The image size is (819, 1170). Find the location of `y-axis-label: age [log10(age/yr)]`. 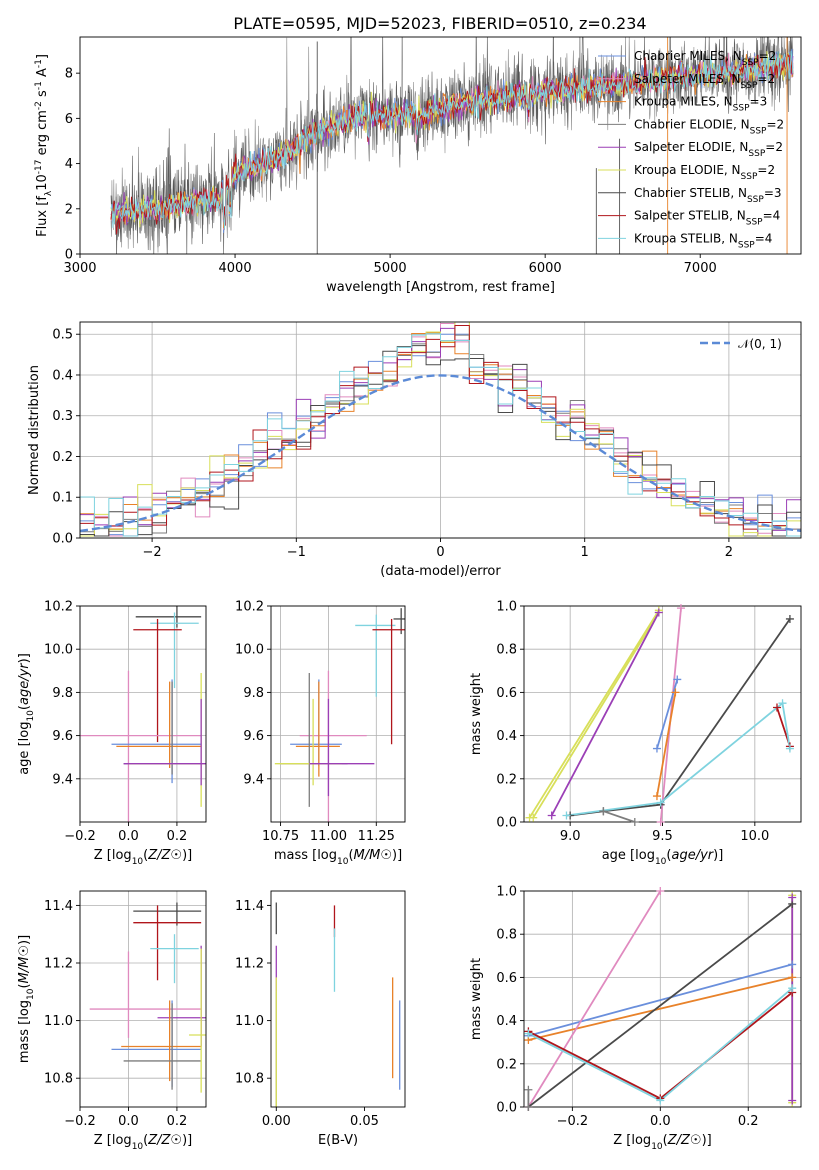

y-axis-label: age [log10(age/yr)] is located at coordinates (26, 714).